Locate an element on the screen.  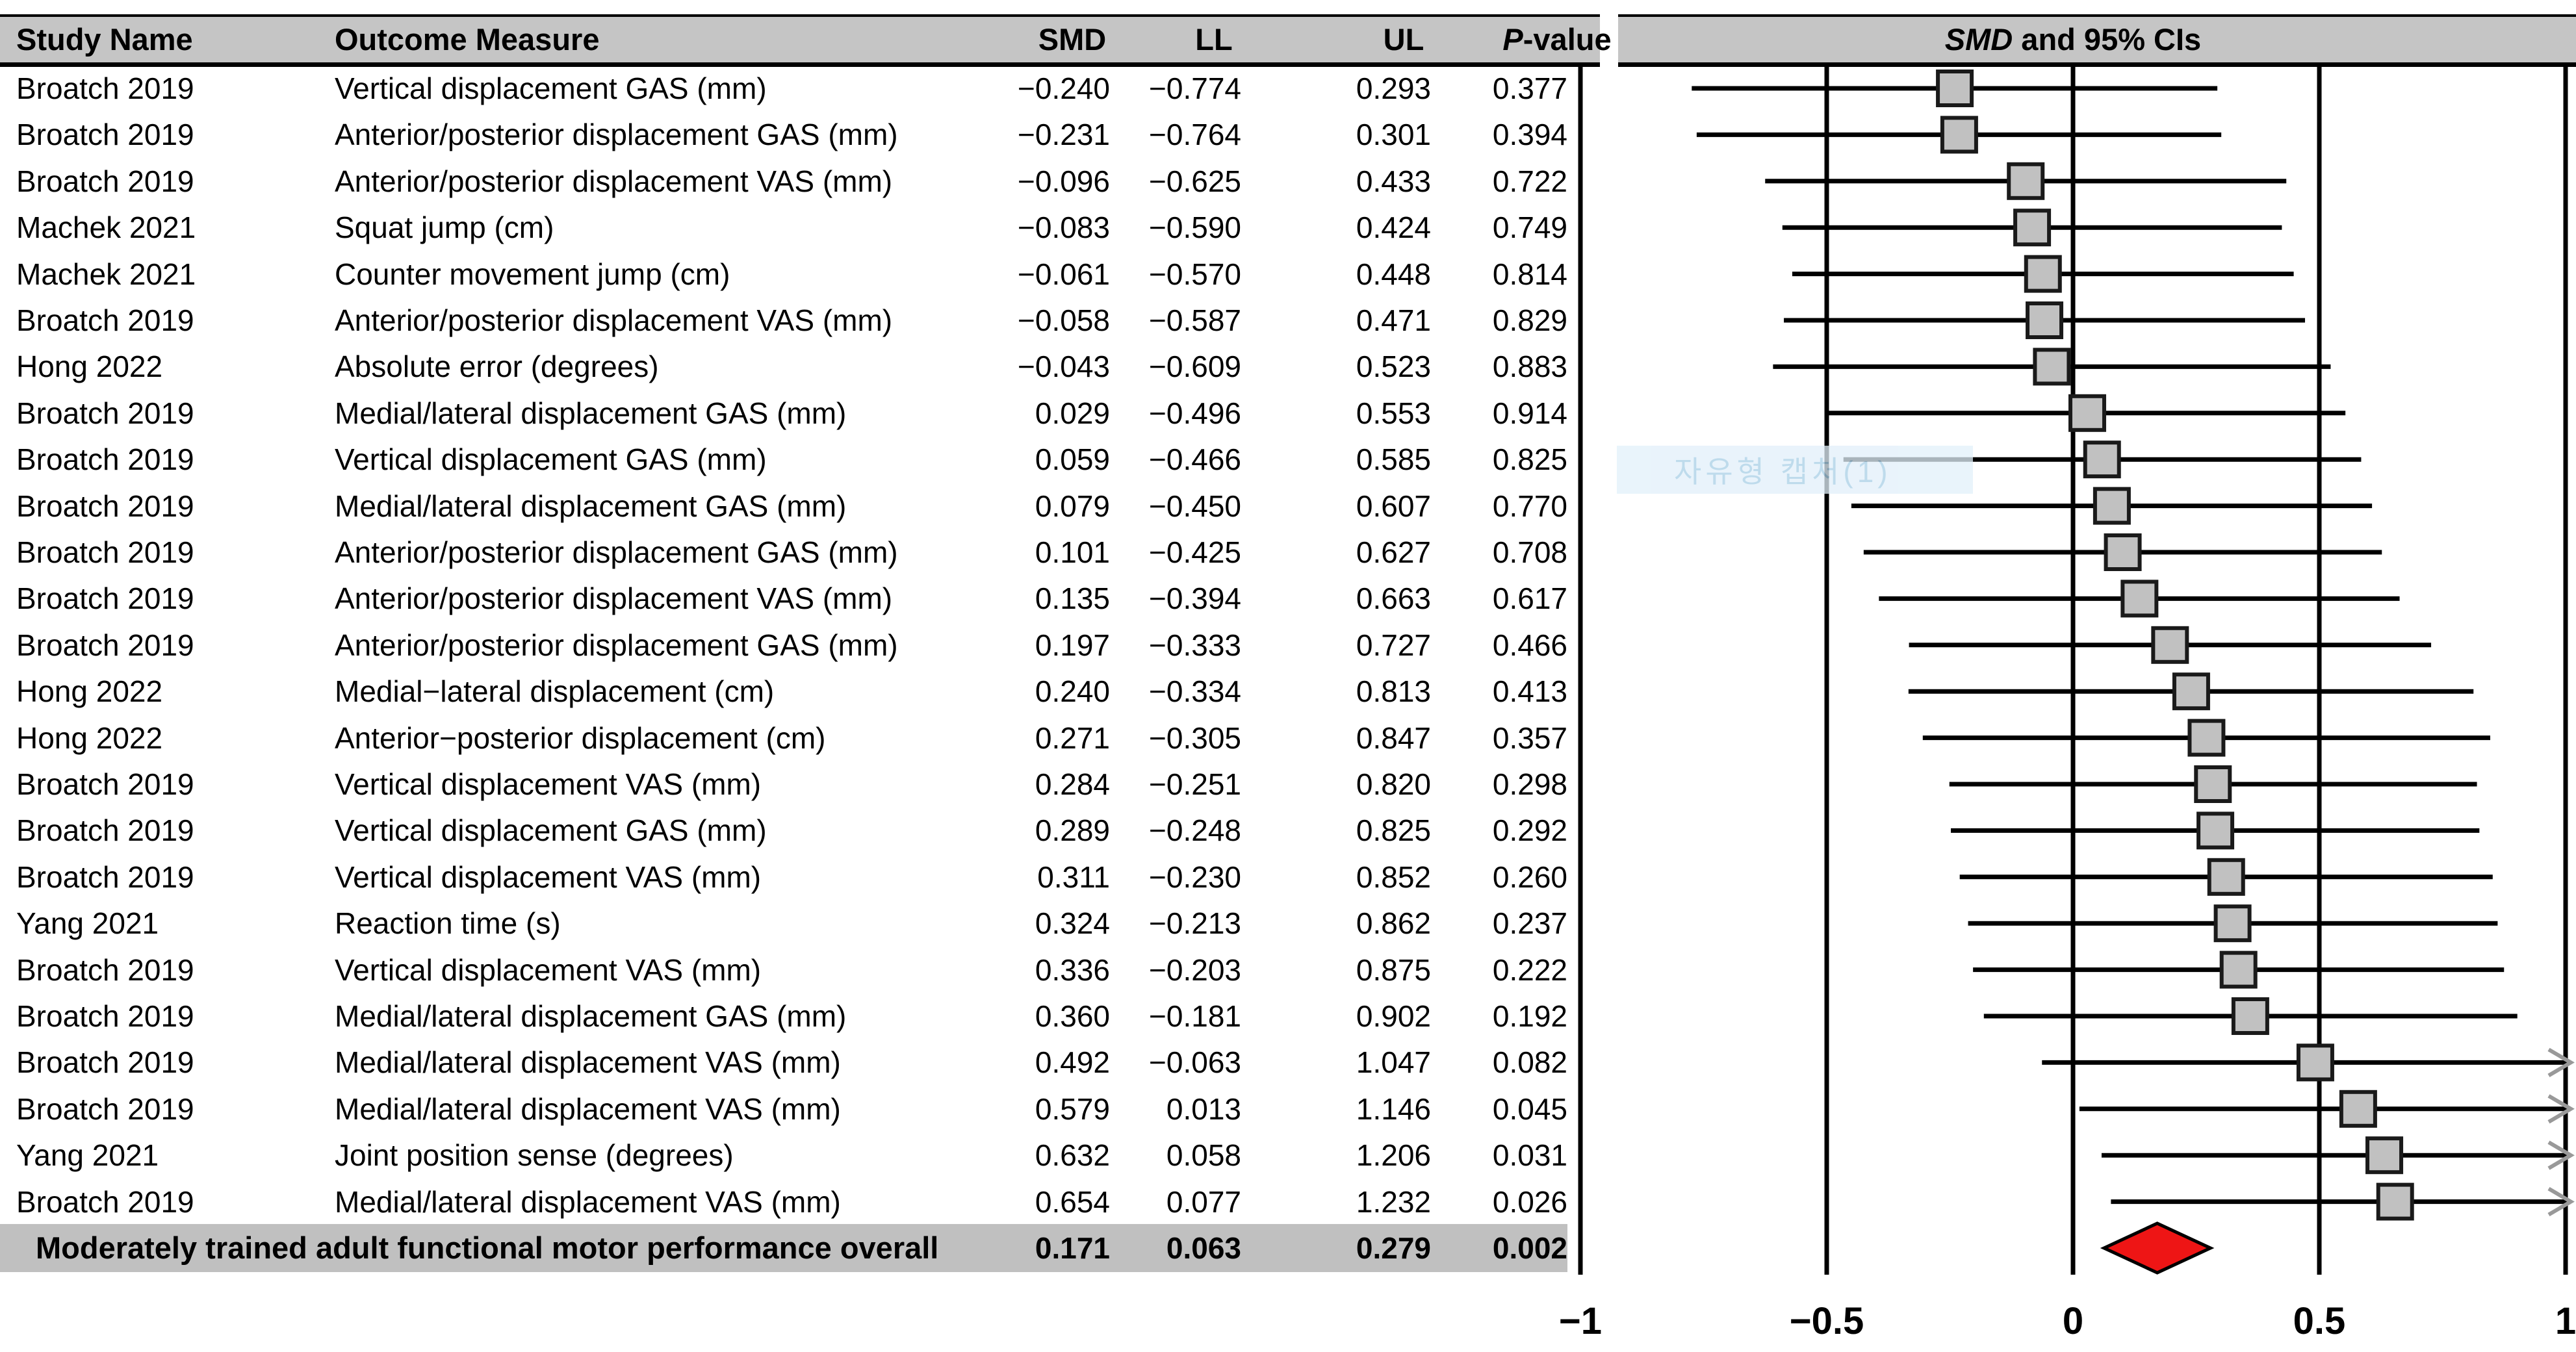
header-divider-gap is located at coordinates (1609, 40).